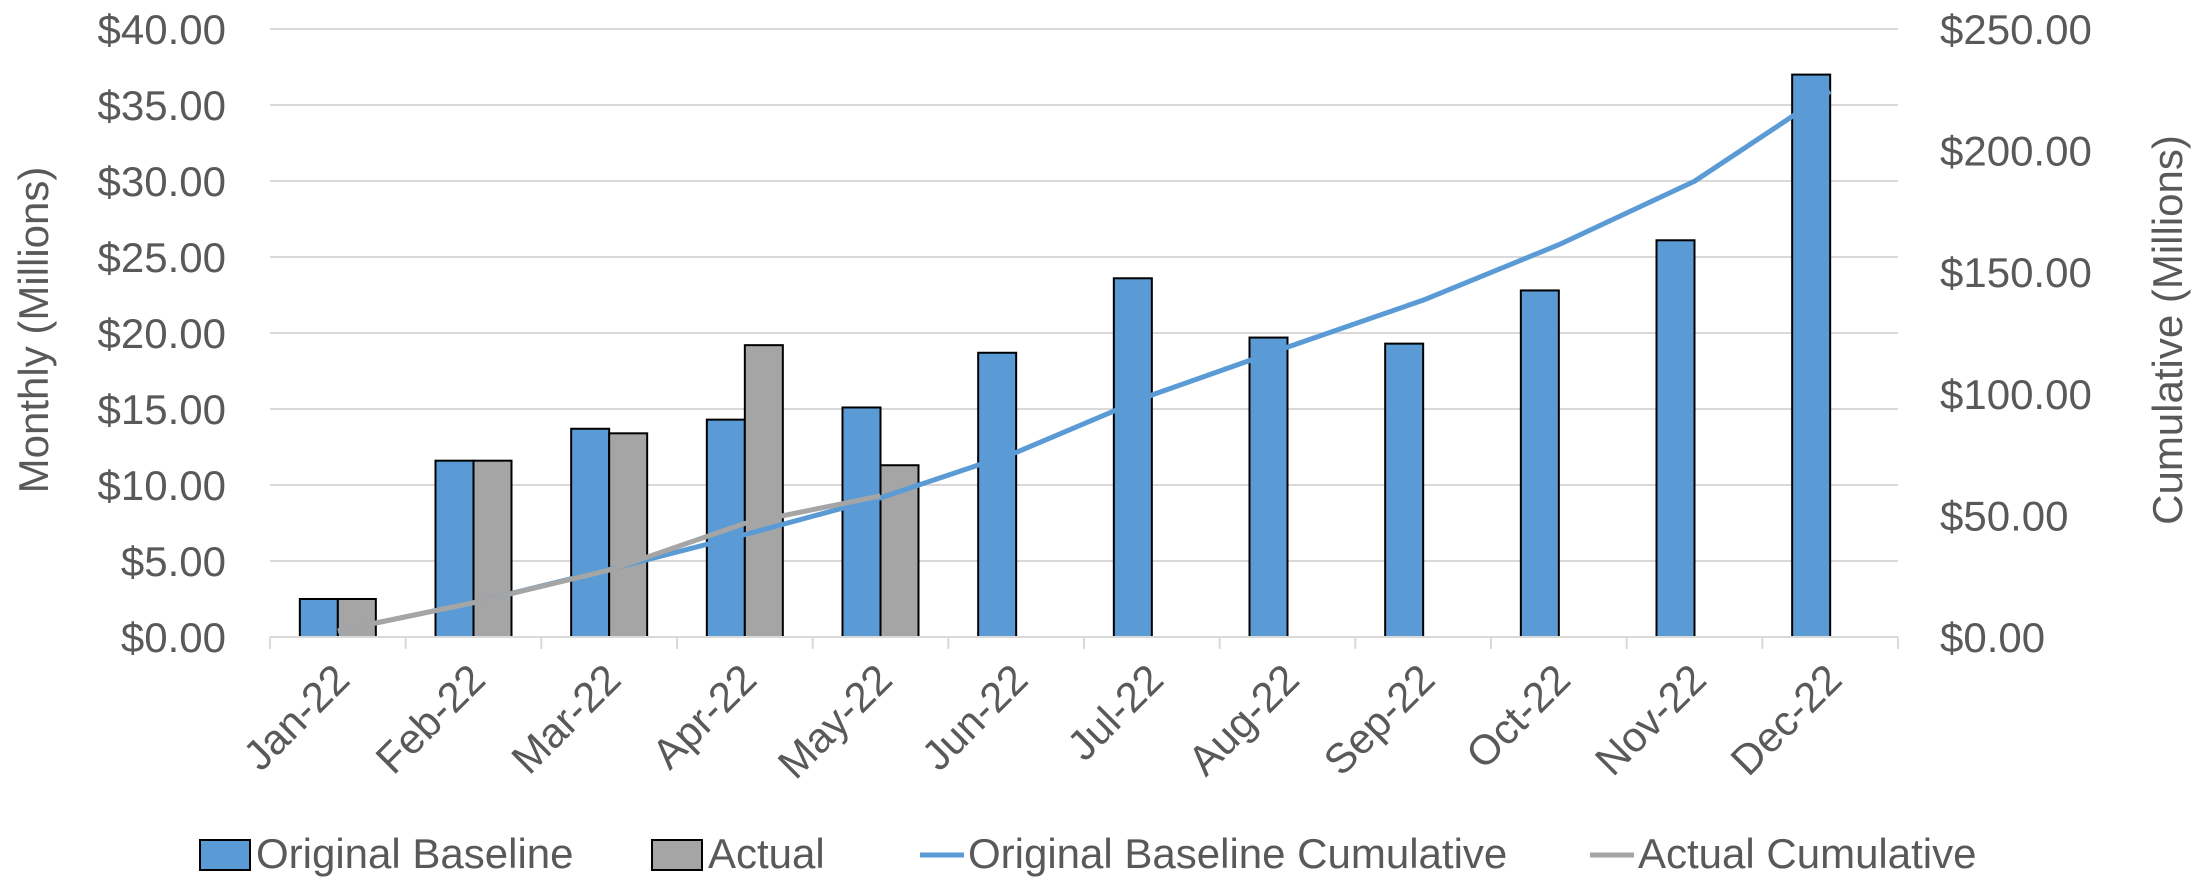  What do you see at coordinates (1084, 642) in the screenshot?
I see `axes` at bounding box center [1084, 642].